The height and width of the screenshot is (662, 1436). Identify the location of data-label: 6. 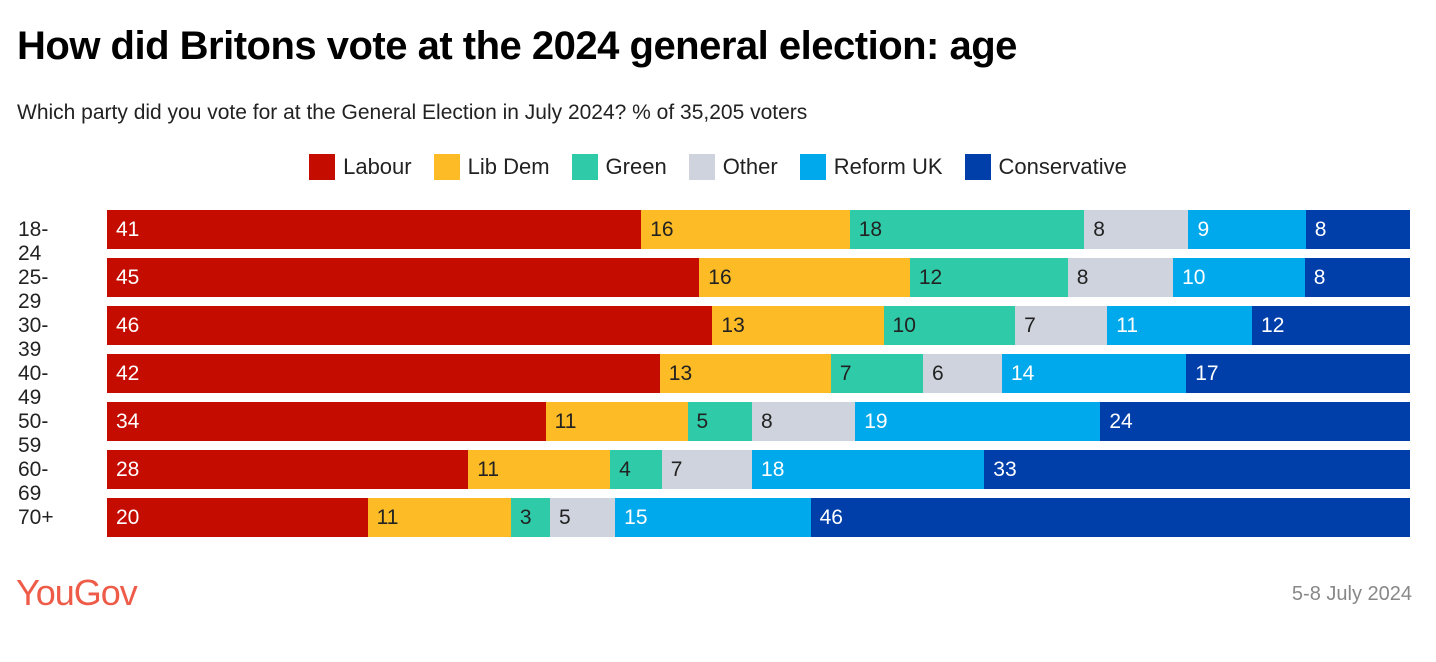
(938, 373).